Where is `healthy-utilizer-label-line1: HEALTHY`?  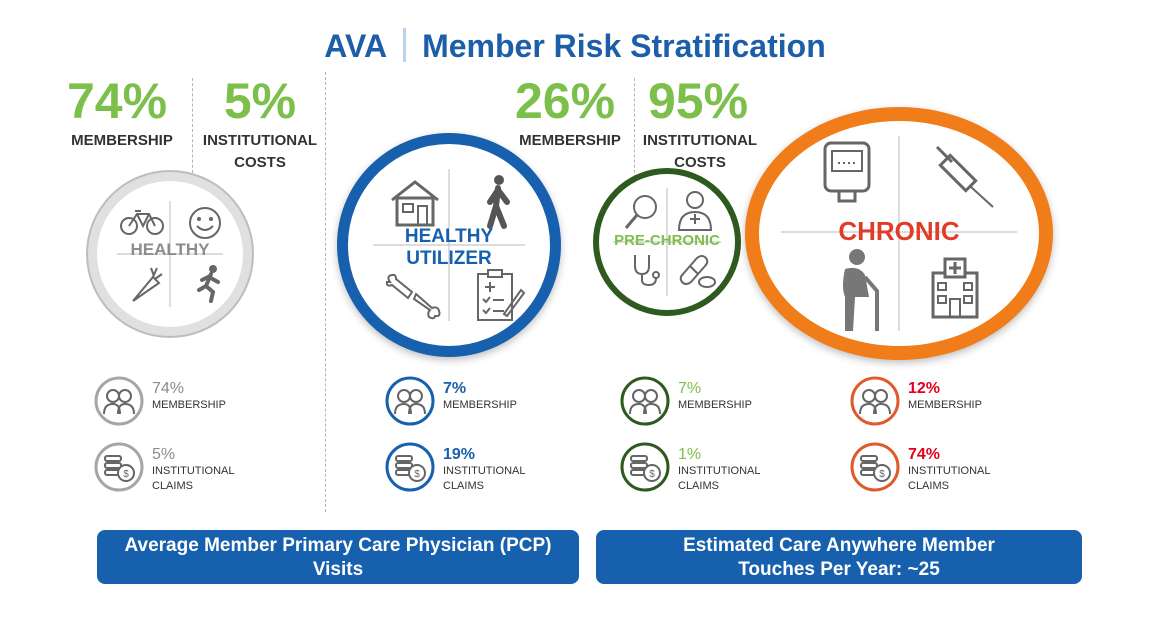 healthy-utilizer-label-line1: HEALTHY is located at coordinates (449, 236).